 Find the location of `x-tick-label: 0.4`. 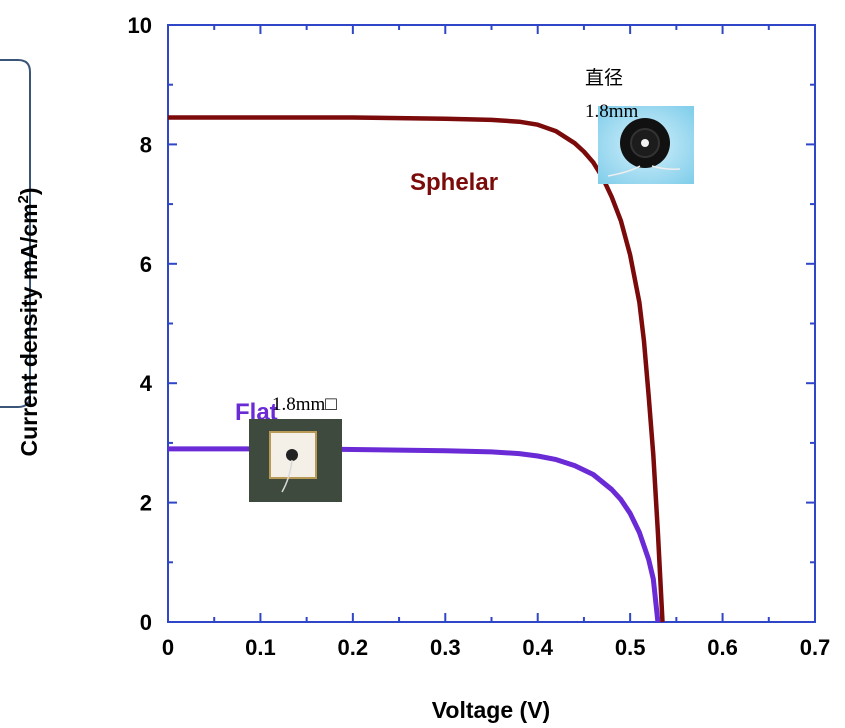

x-tick-label: 0.4 is located at coordinates (537, 647).